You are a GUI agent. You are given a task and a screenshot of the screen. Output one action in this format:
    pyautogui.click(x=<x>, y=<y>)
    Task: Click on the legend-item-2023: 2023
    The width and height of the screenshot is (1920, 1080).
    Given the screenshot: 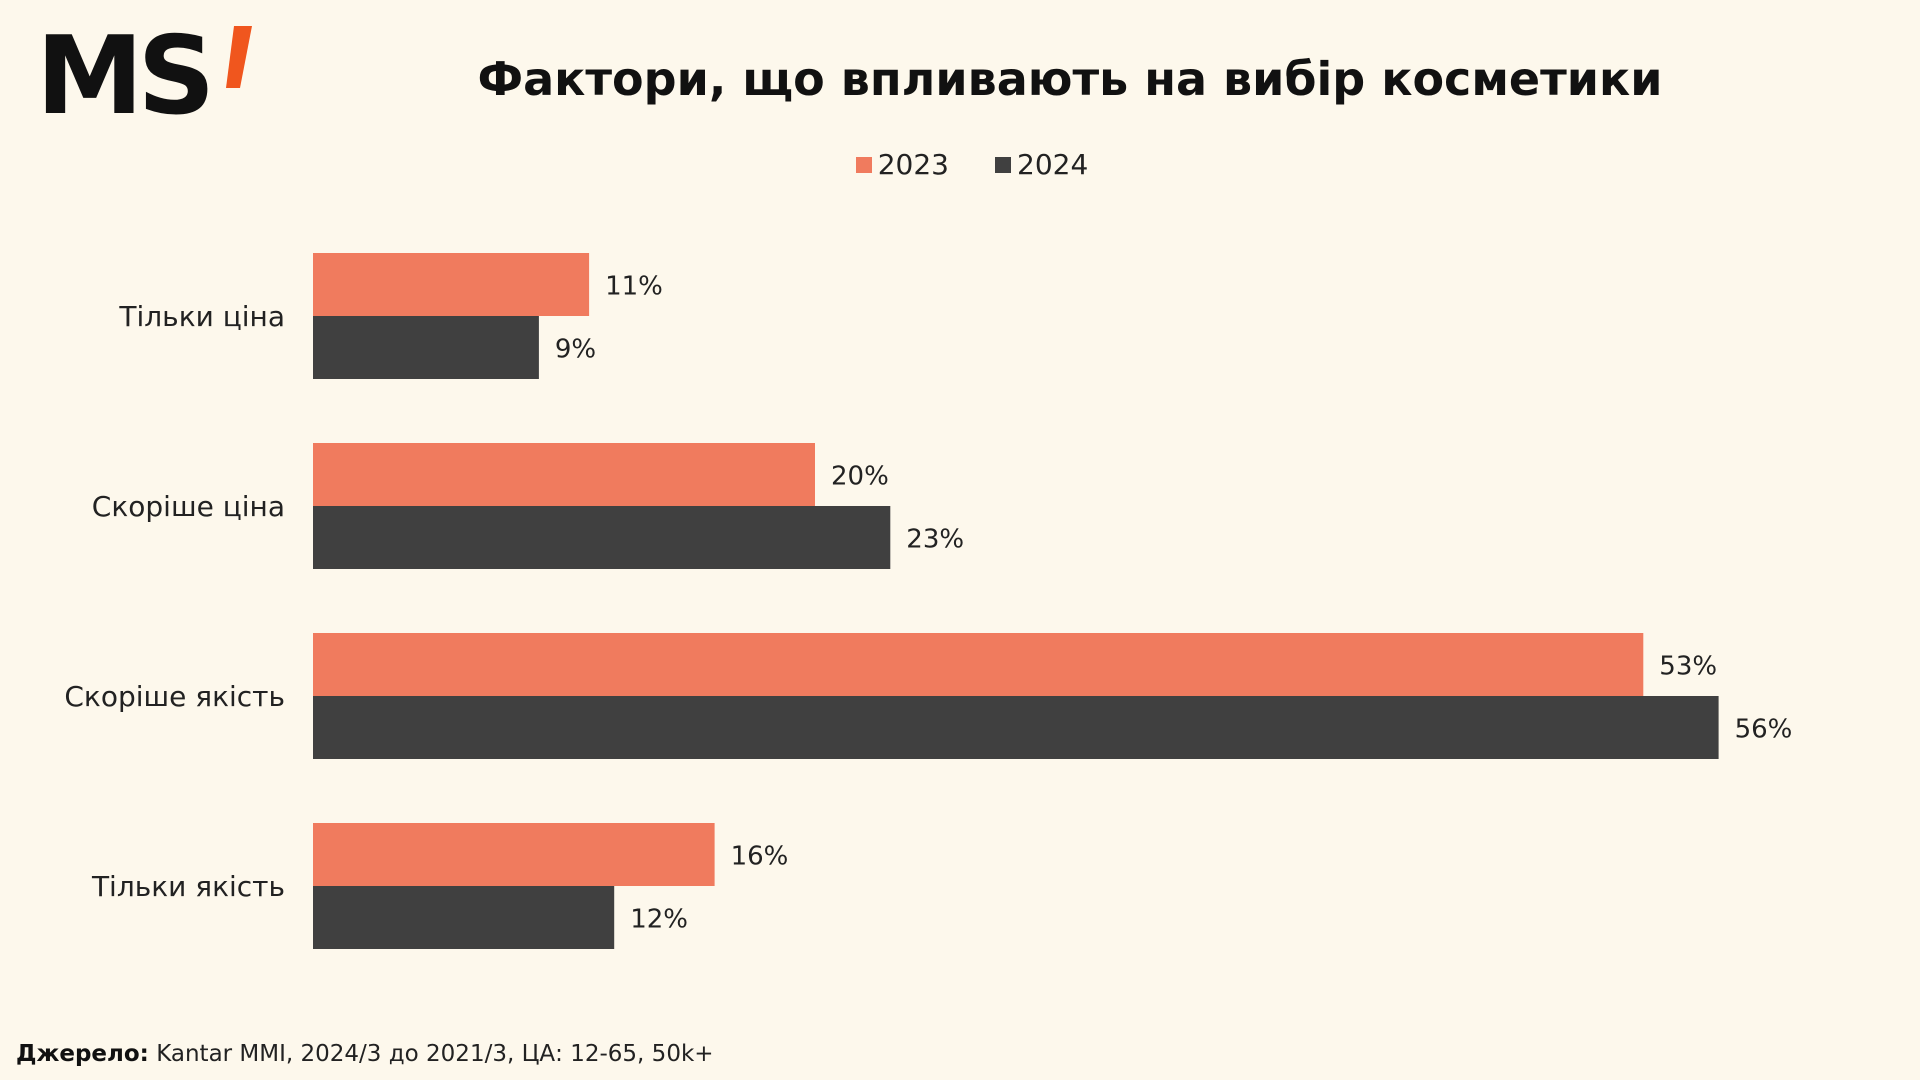 What is the action you would take?
    pyautogui.click(x=902, y=164)
    